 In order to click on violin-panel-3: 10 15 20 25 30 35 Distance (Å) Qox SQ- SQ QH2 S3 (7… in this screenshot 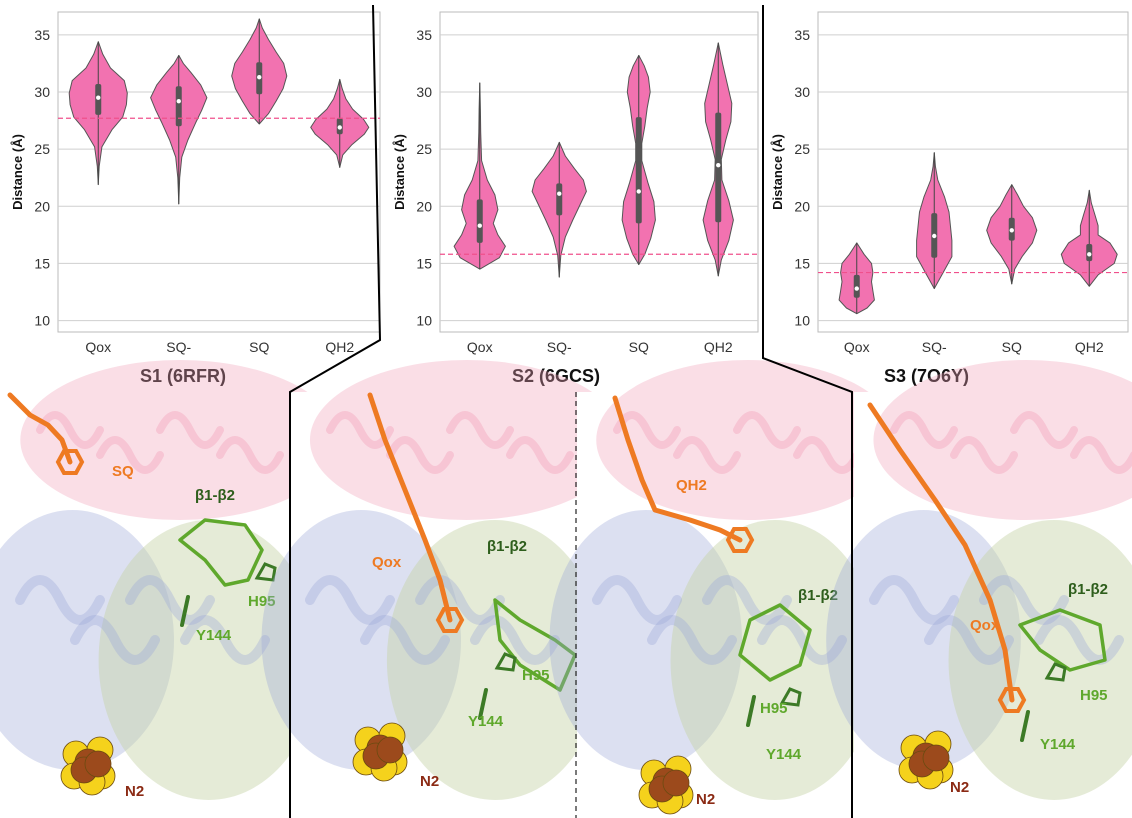, I will do `click(949, 198)`.